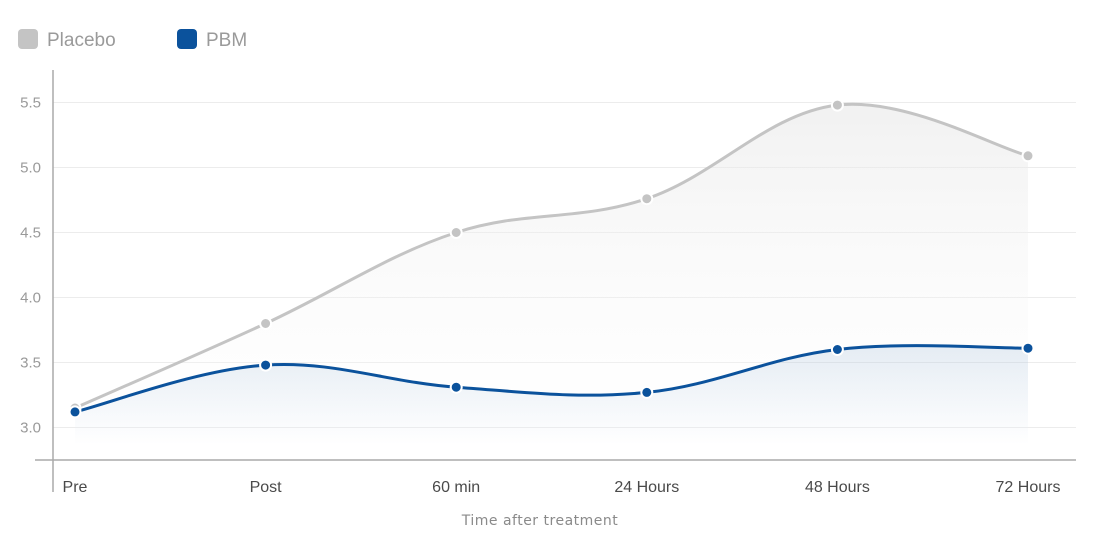  I want to click on legend-item-pbm: PBM, so click(212, 40).